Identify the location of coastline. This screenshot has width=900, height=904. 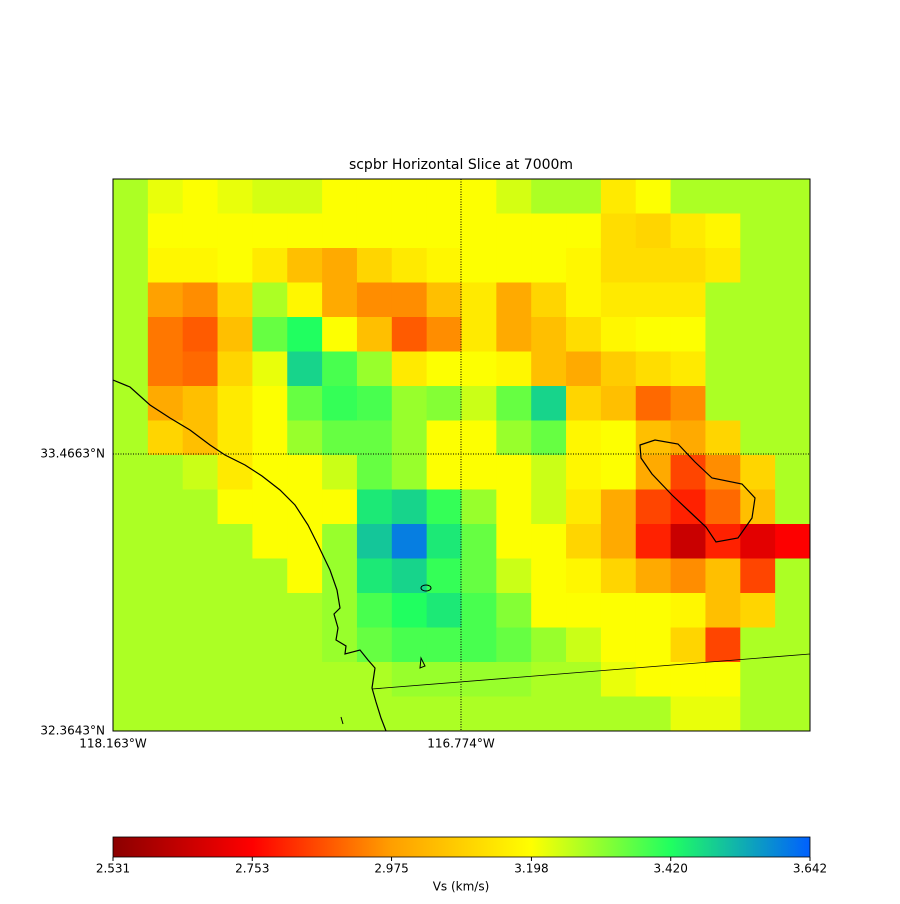
(249, 555).